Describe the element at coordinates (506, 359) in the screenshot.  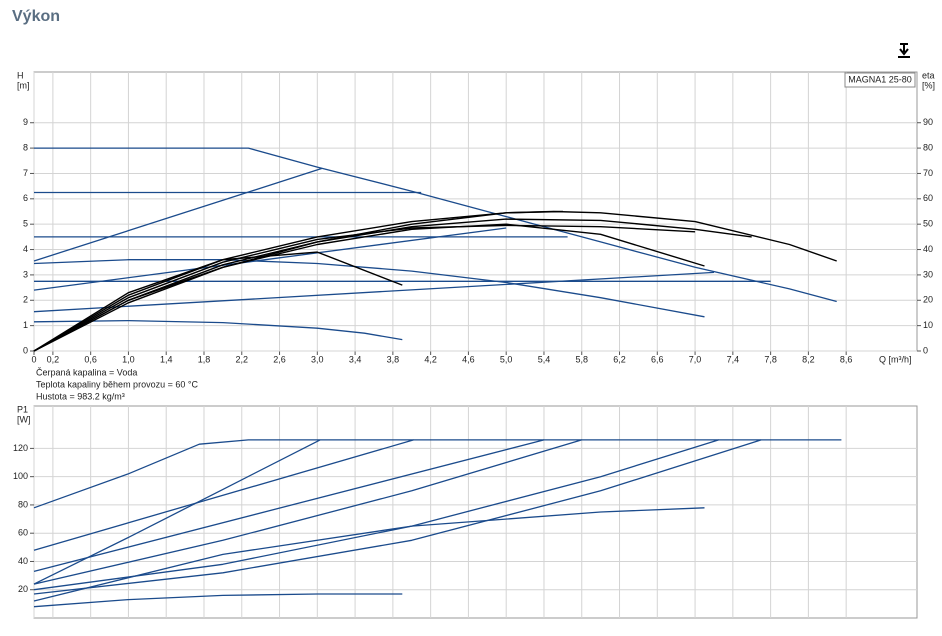
I see `x-tick-label: 5,0` at that location.